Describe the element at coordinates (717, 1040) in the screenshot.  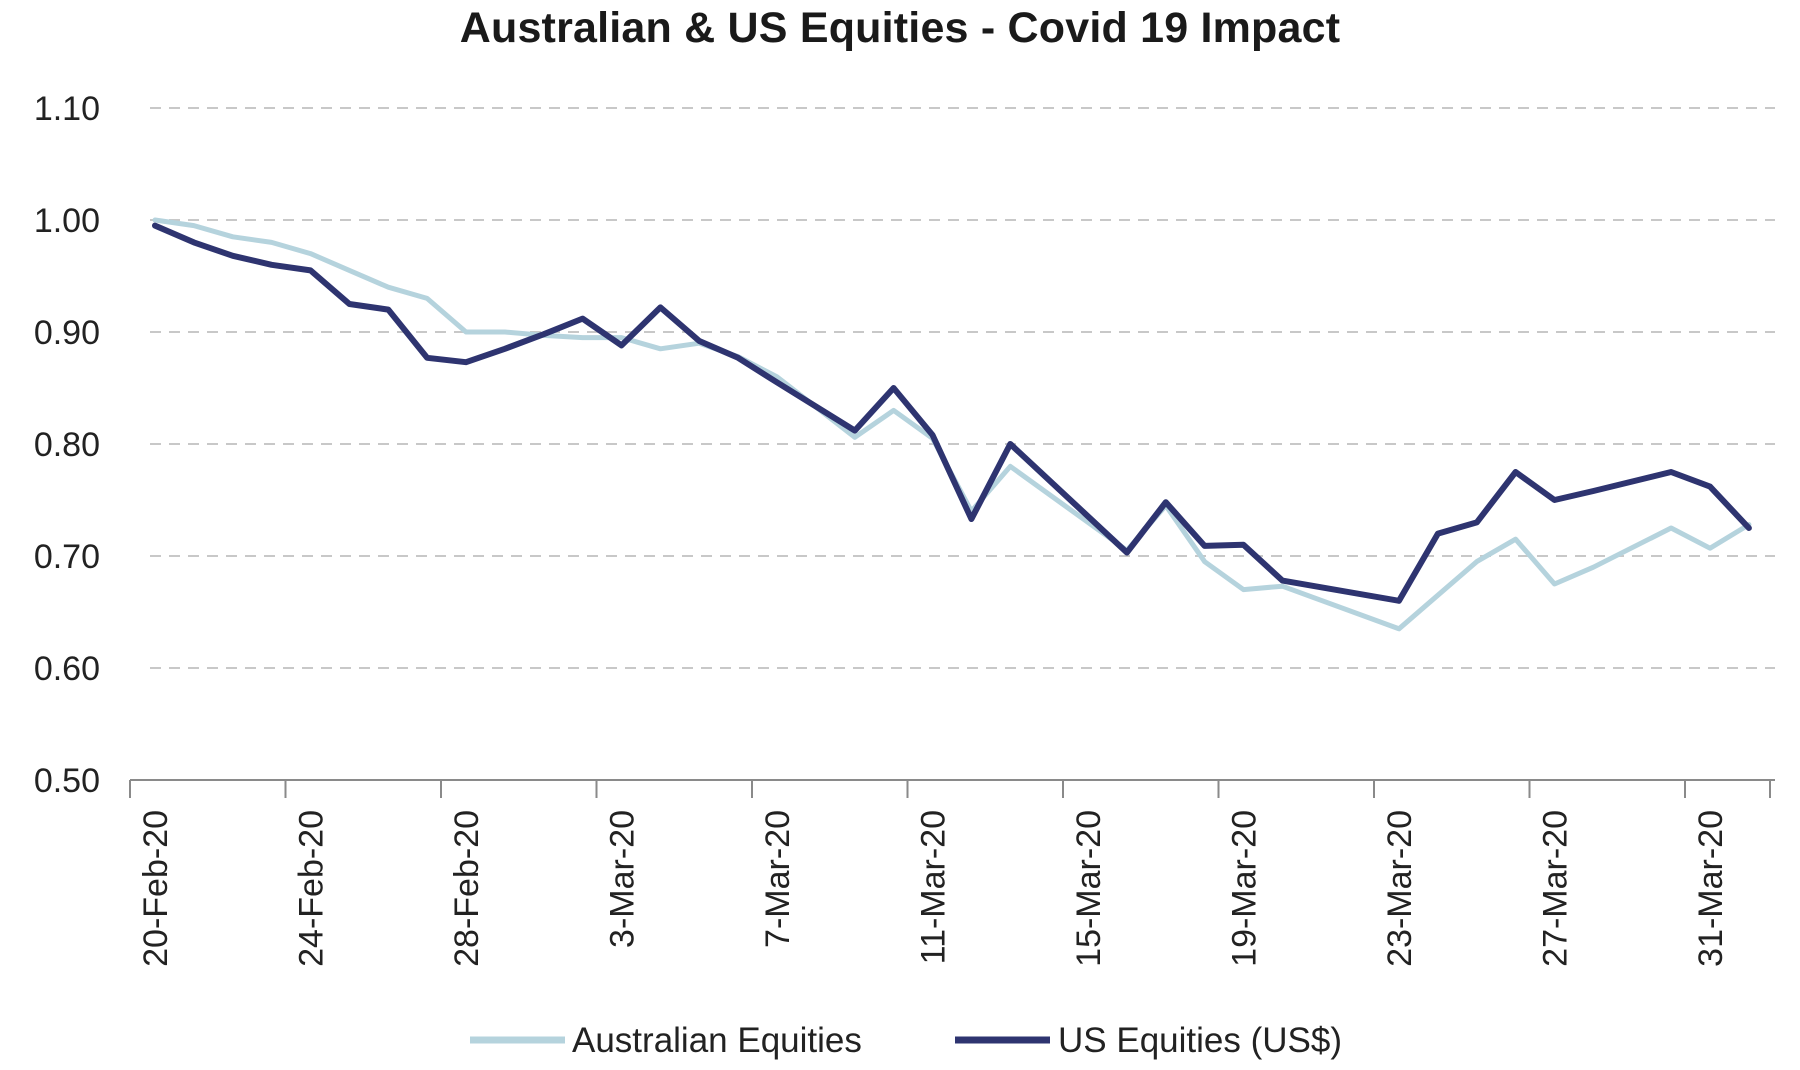
I see `legend-label: Australian Equities` at that location.